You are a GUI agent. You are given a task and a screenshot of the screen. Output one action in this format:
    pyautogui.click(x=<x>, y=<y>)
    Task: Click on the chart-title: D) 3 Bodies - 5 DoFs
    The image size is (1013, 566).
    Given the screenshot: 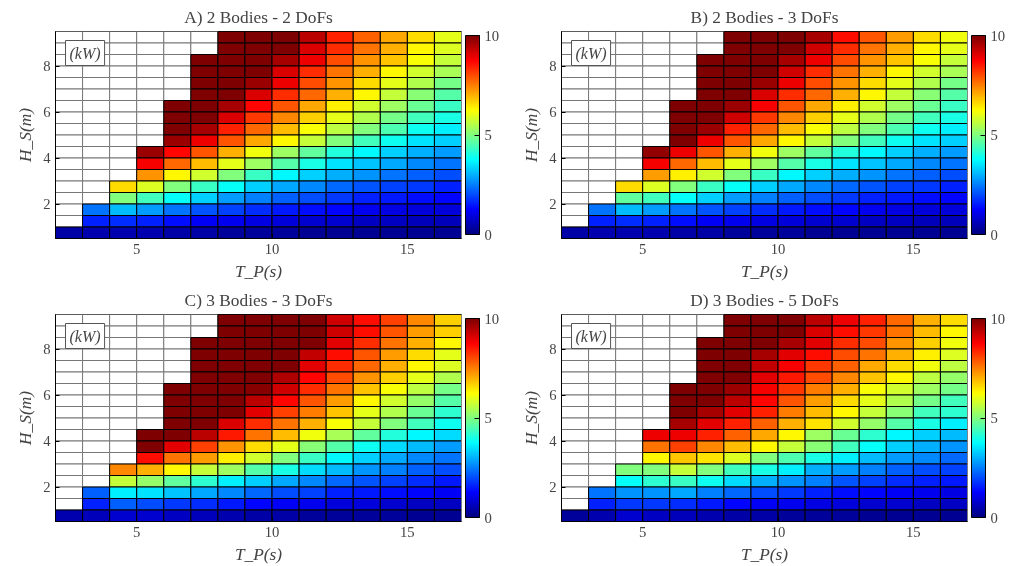 What is the action you would take?
    pyautogui.click(x=765, y=300)
    